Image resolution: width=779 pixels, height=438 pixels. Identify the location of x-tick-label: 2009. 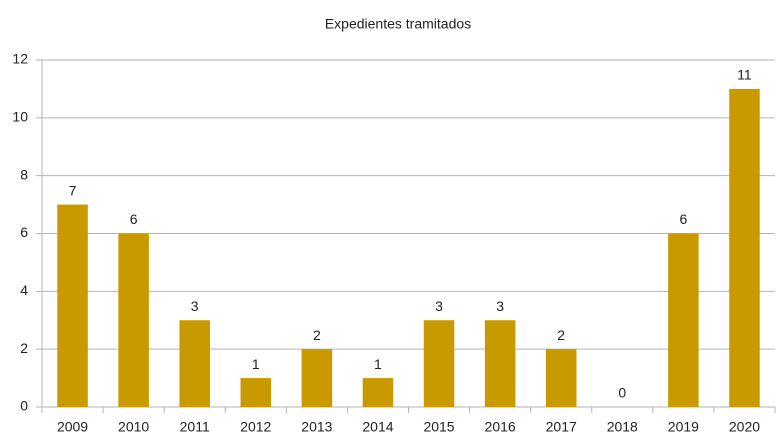
(72, 427).